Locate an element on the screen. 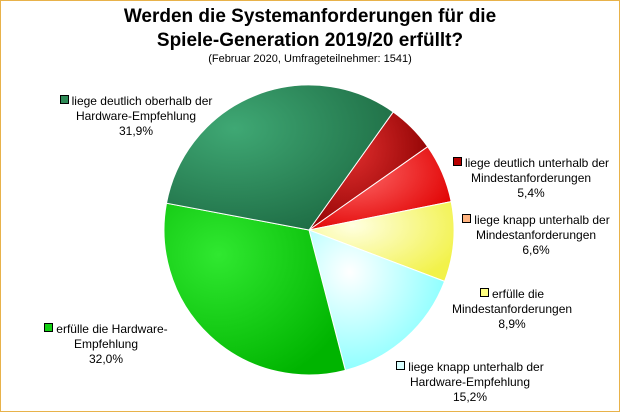 Image resolution: width=620 pixels, height=412 pixels. slice-value-label: 15,2% is located at coordinates (470, 397).